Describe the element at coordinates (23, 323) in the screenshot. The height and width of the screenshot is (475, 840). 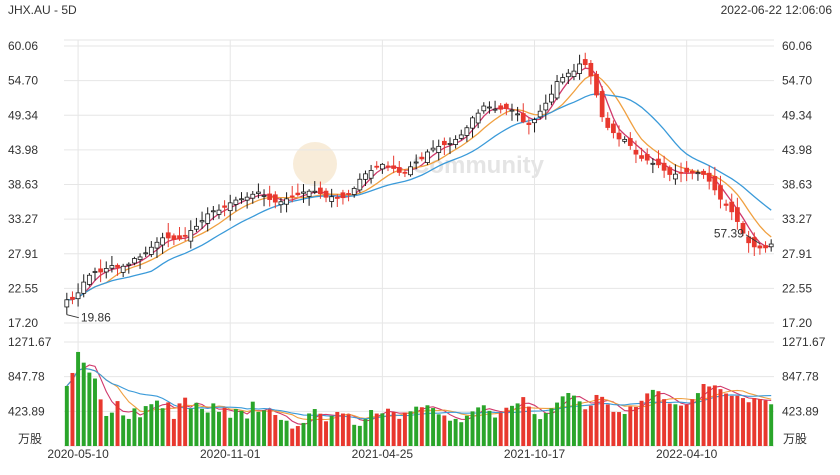
I see `y-tick-label: 17.20` at that location.